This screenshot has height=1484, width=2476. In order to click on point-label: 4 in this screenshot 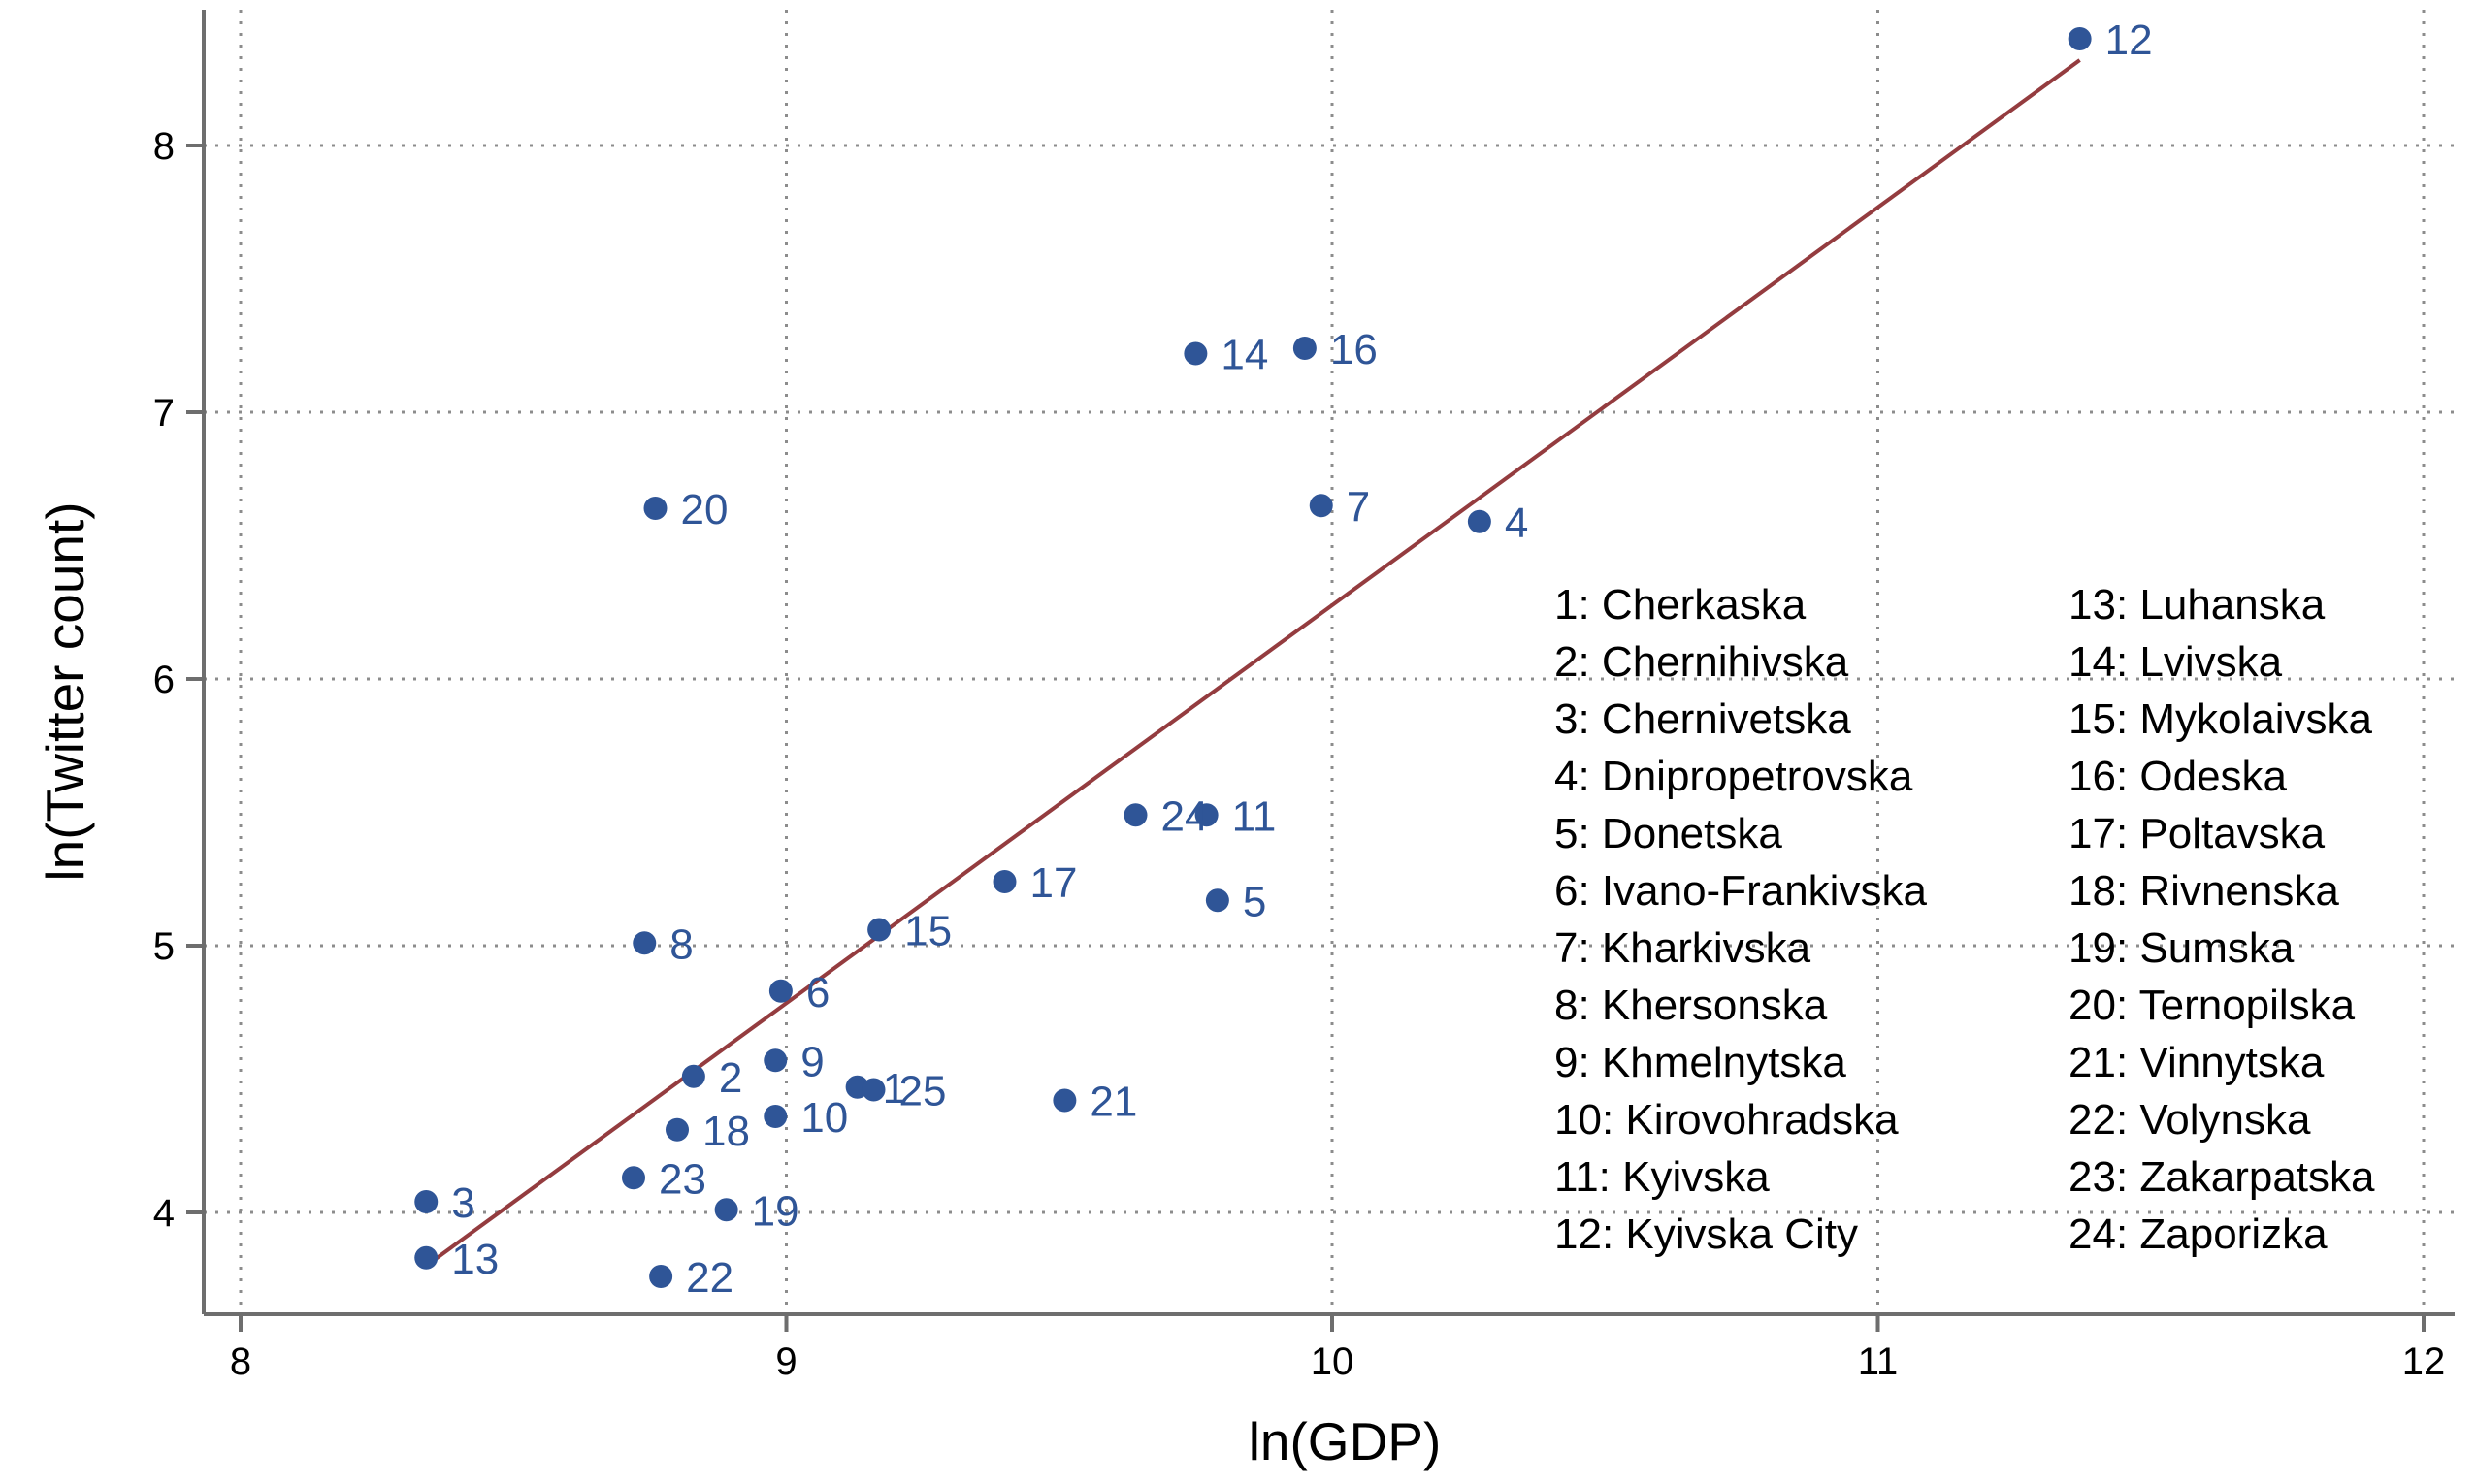, I will do `click(1517, 524)`.